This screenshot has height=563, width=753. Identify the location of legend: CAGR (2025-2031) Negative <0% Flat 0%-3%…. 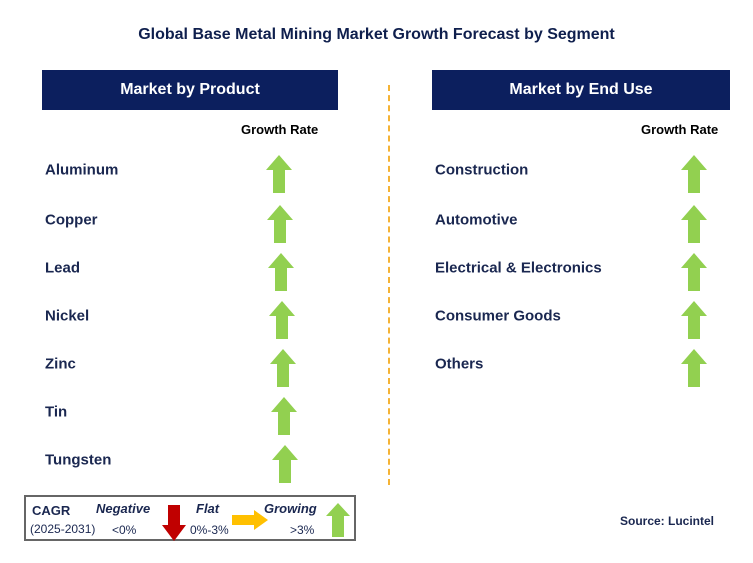
(190, 518).